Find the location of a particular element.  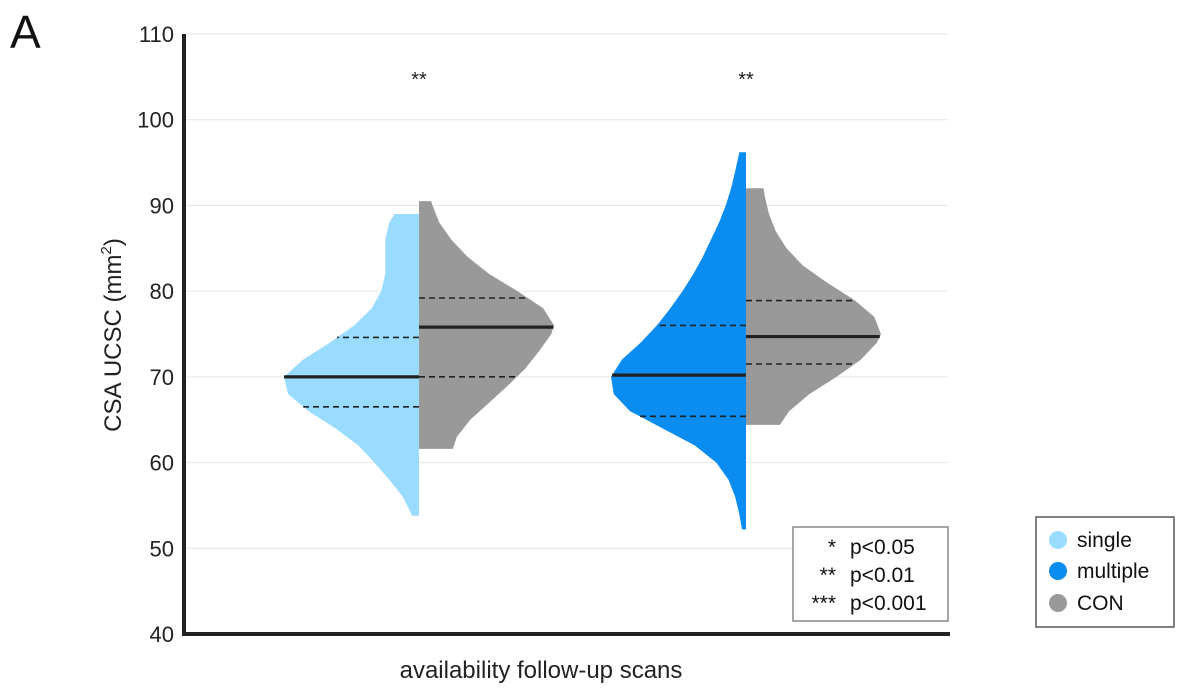

y-axis-label: CSA UCSC (mm2) is located at coordinates (112, 335).